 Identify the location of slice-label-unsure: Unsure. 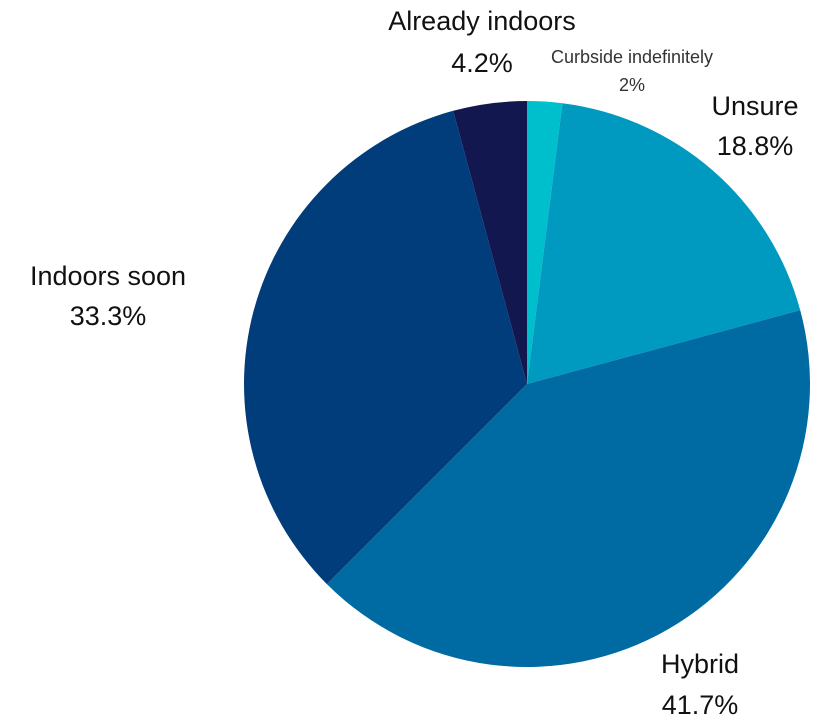
(754, 106).